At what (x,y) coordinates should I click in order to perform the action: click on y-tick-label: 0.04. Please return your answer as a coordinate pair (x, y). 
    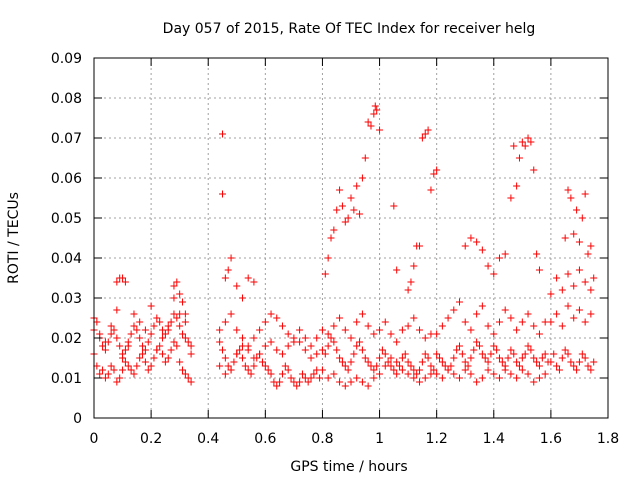
    Looking at the image, I should click on (66, 259).